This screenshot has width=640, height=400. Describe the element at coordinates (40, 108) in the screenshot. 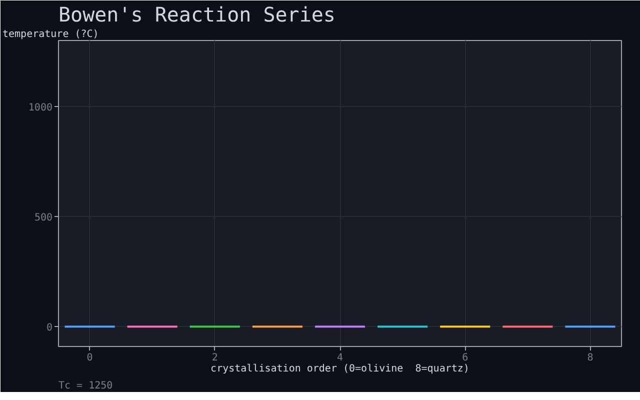

I see `y-tick-label: 1000` at that location.